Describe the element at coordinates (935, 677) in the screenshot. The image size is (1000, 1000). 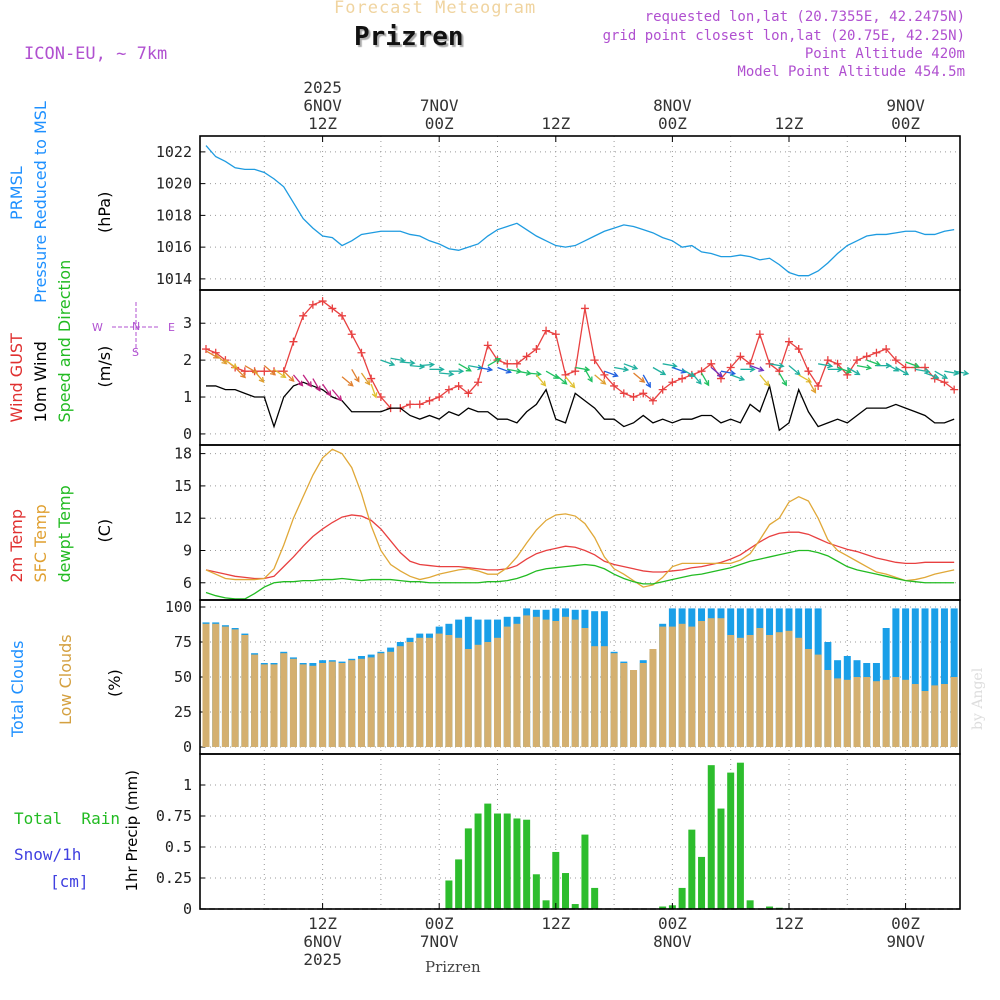
I see `bar-total-clouds` at that location.